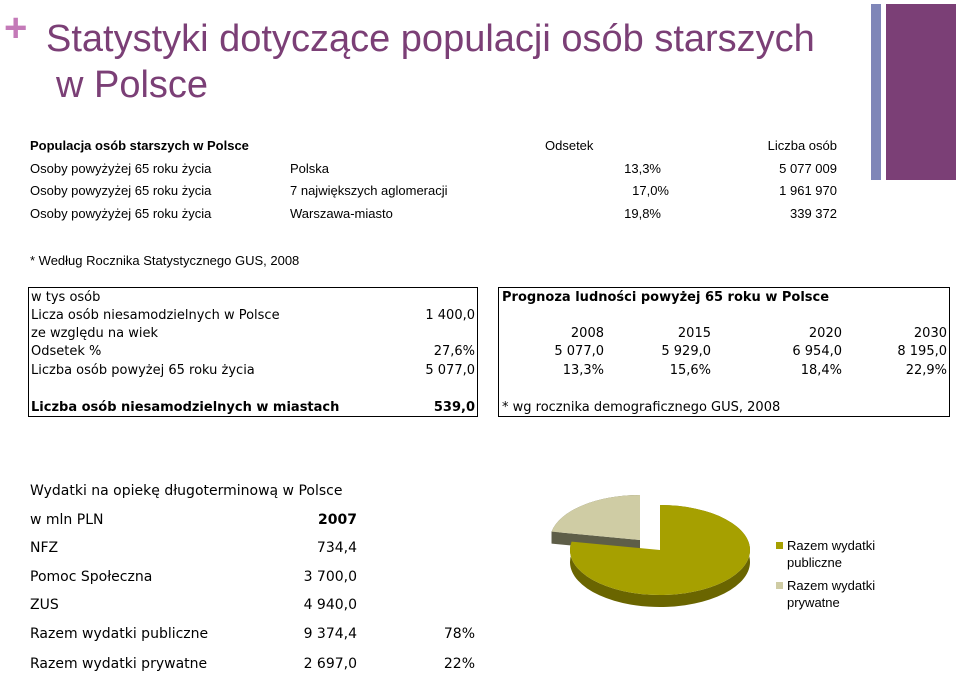 The width and height of the screenshot is (960, 673). I want to click on table1-header-liczba: Liczba osób, so click(802, 145).